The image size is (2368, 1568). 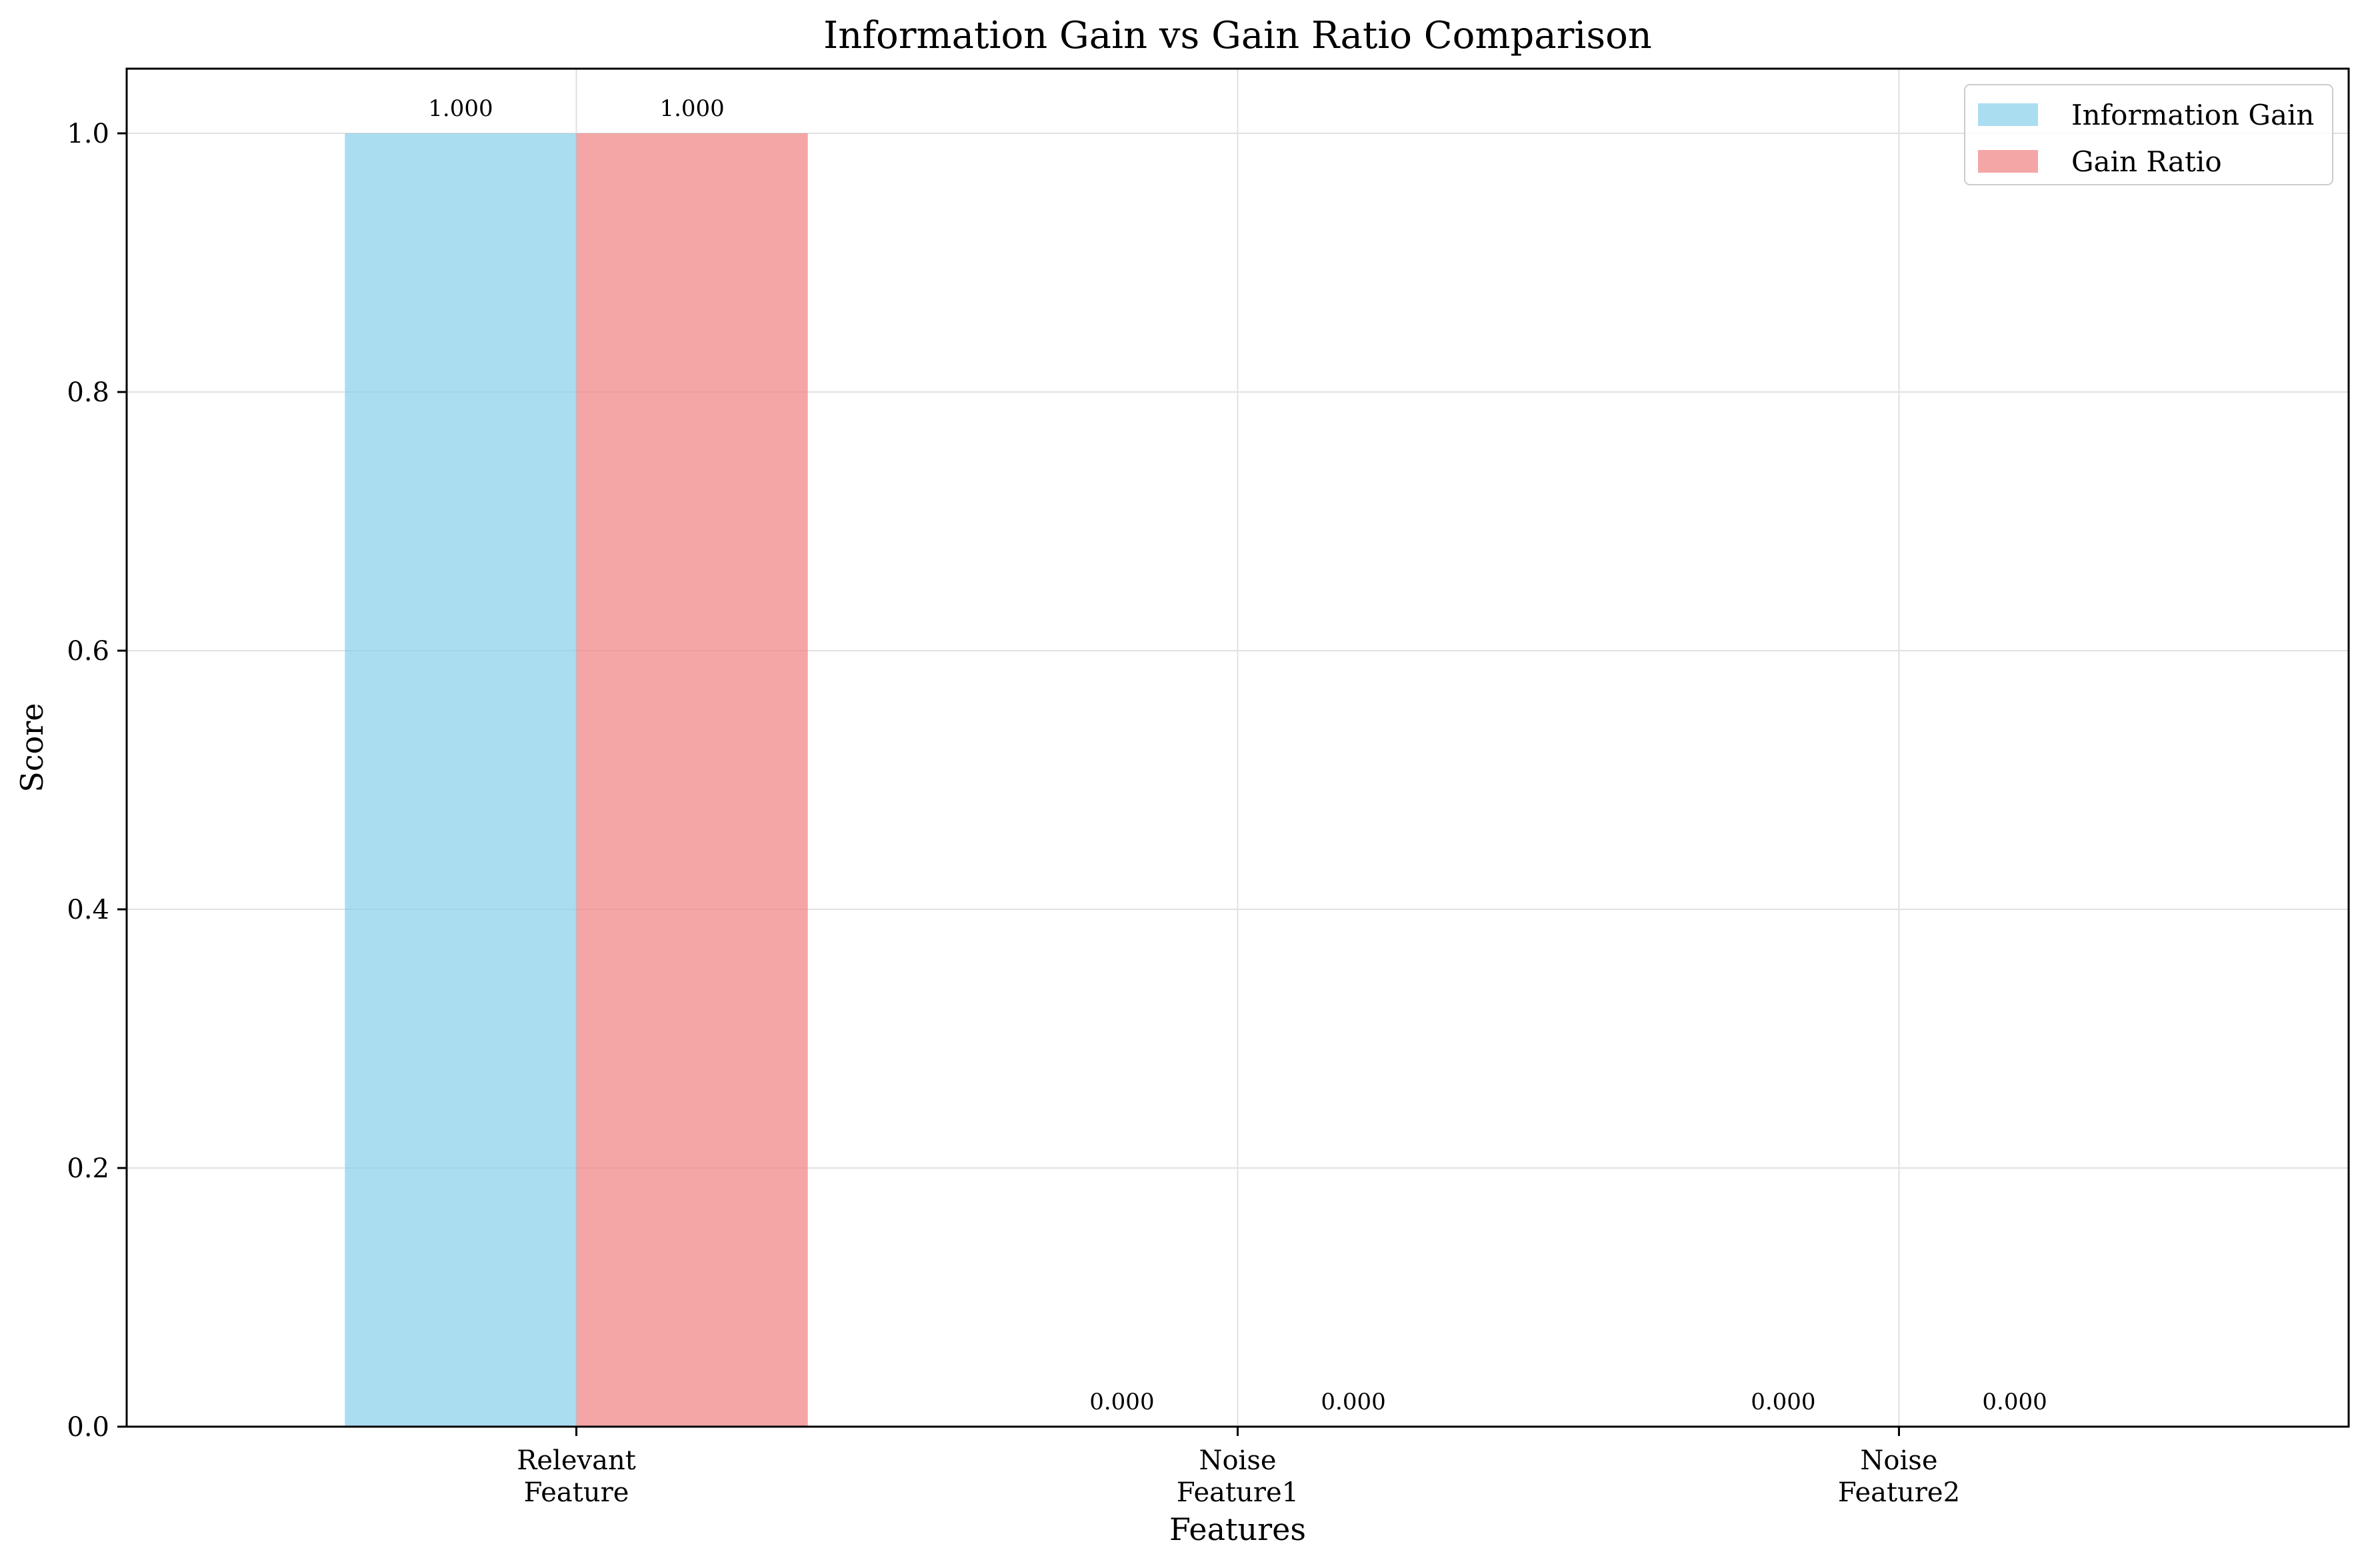 I want to click on legend-label: Gain Ratio, so click(x=2146, y=161).